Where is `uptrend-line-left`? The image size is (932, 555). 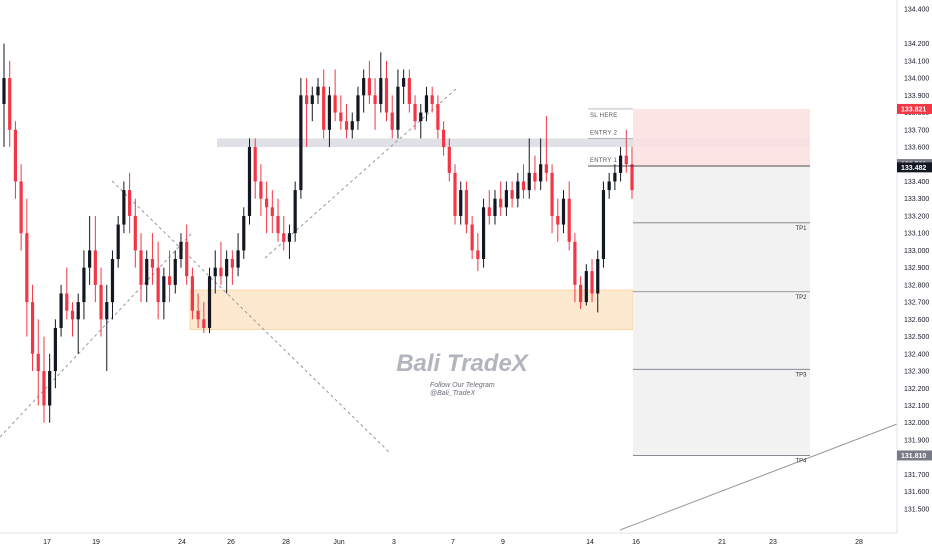 uptrend-line-left is located at coordinates (96, 335).